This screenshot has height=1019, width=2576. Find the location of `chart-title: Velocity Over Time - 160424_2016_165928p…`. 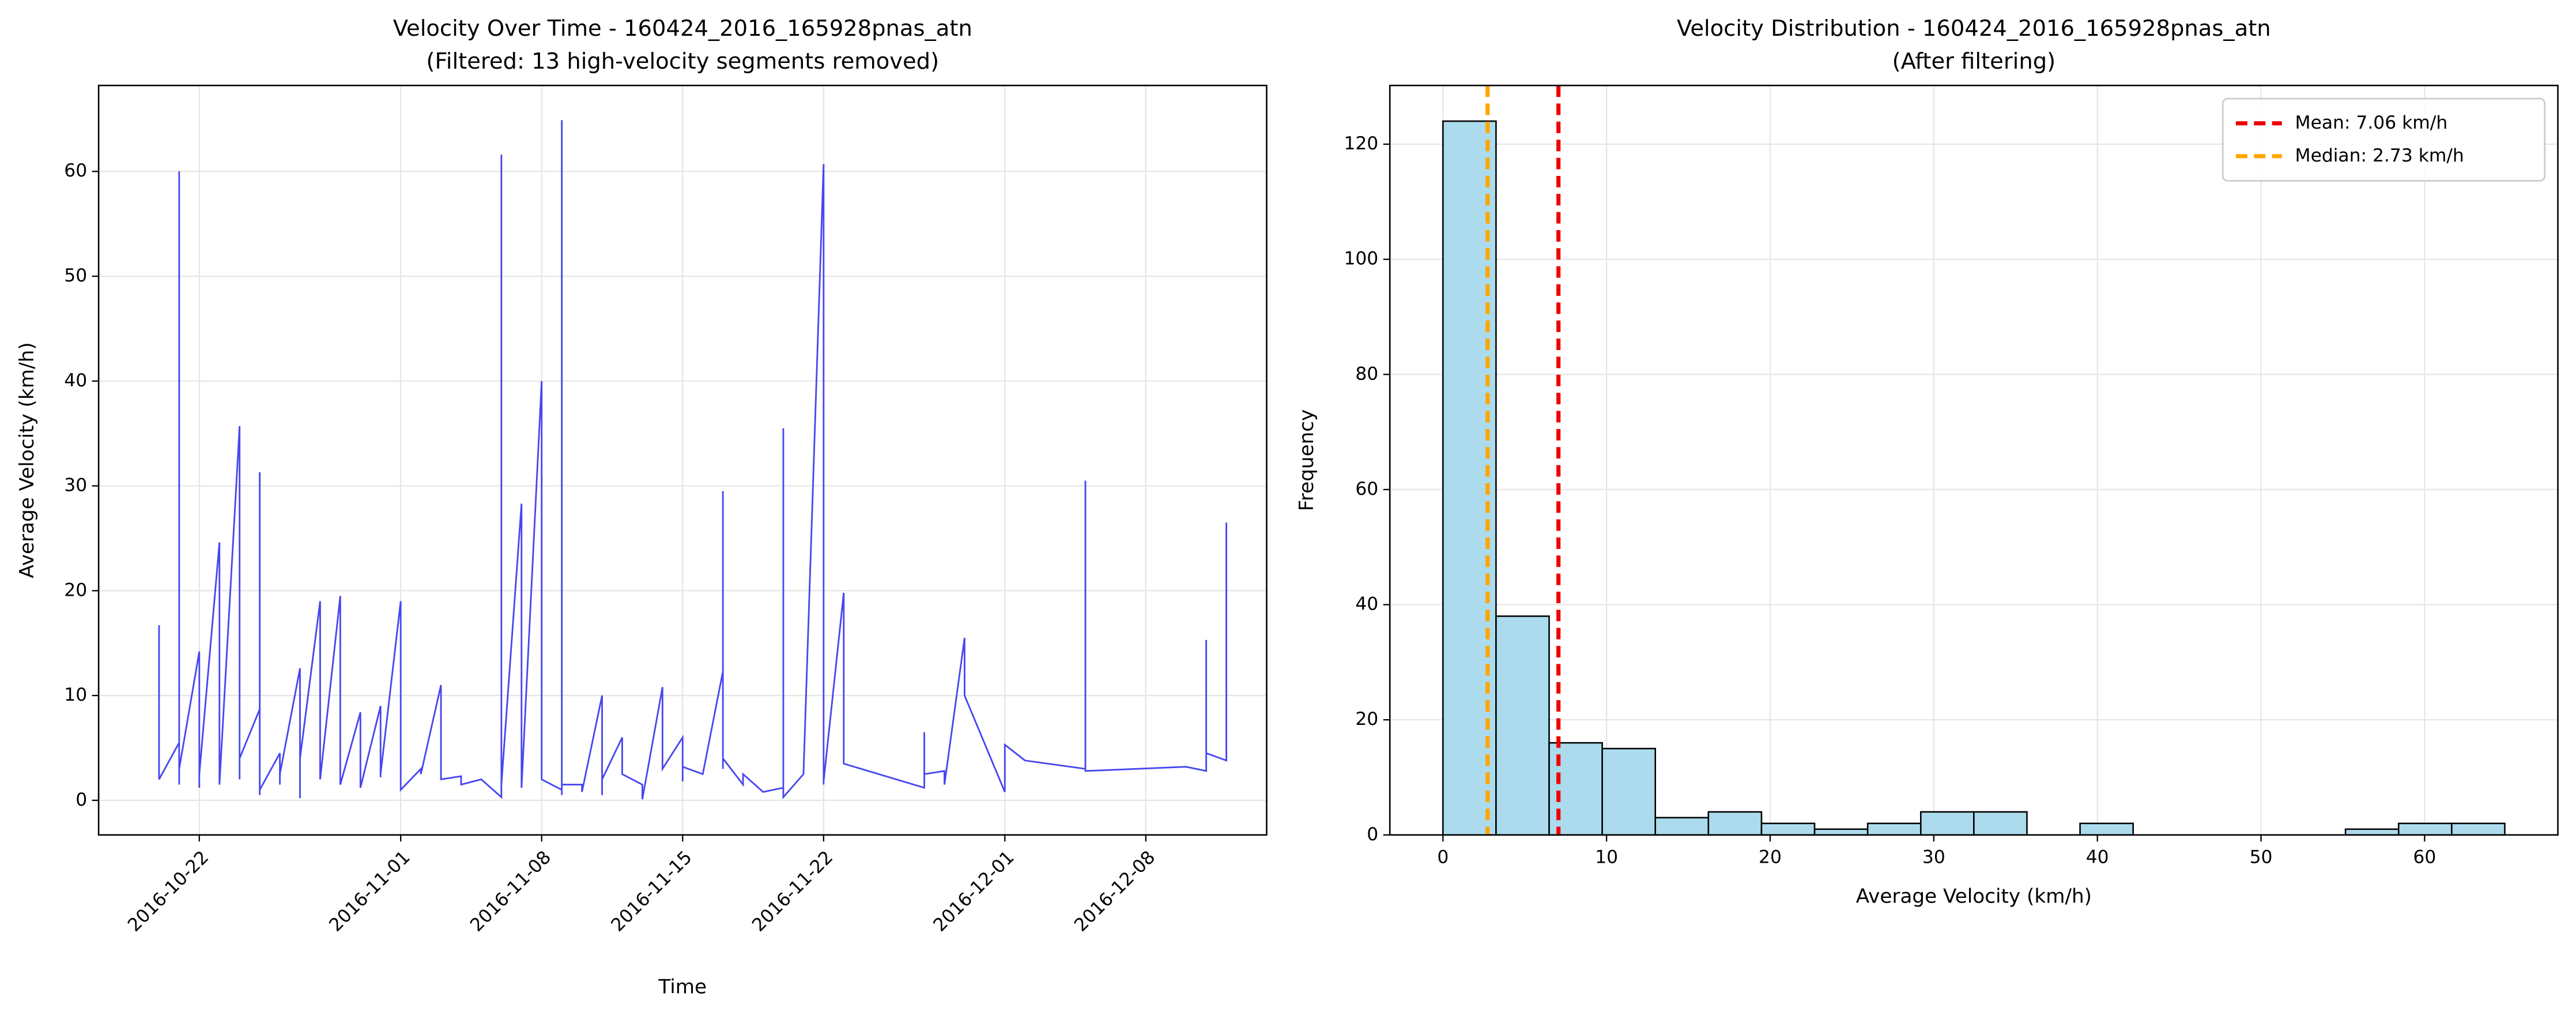

chart-title: Velocity Over Time - 160424_2016_165928p… is located at coordinates (682, 29).